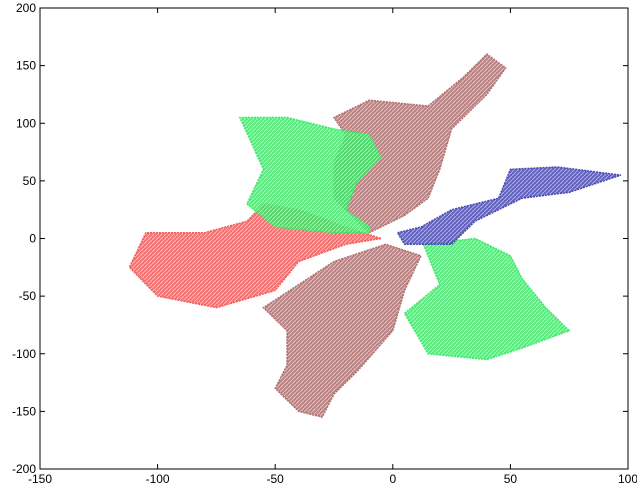  What do you see at coordinates (28, 296) in the screenshot?
I see `y-tick-label: -50` at bounding box center [28, 296].